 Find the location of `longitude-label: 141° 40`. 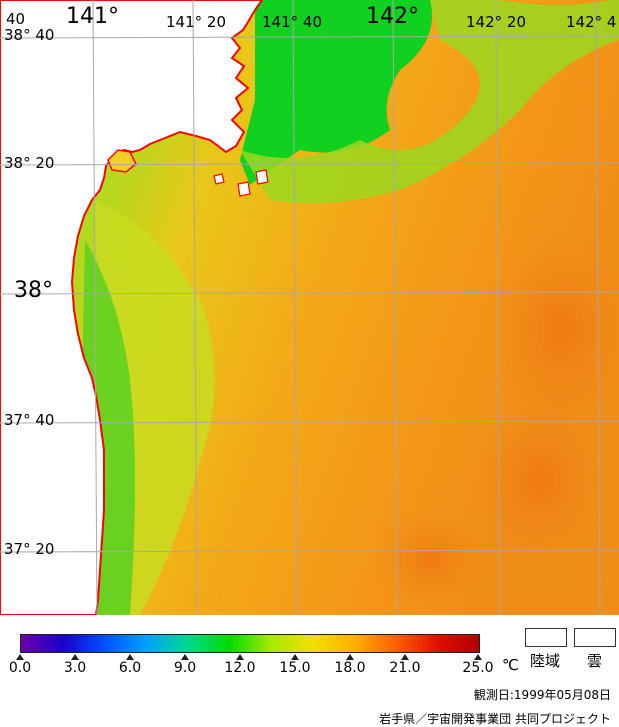

longitude-label: 141° 40 is located at coordinates (292, 22).